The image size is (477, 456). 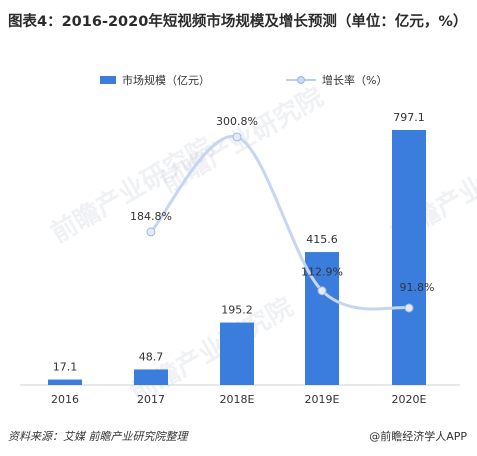 I want to click on x-tick-label: 2016, so click(x=65, y=399).